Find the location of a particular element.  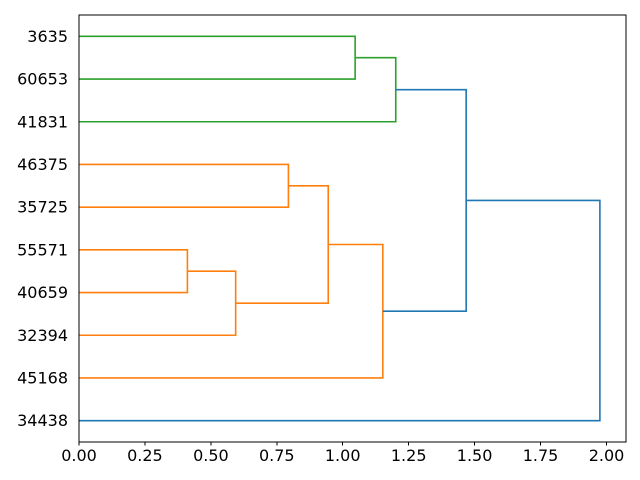

leaf-label-34438: 34438 is located at coordinates (42, 420).